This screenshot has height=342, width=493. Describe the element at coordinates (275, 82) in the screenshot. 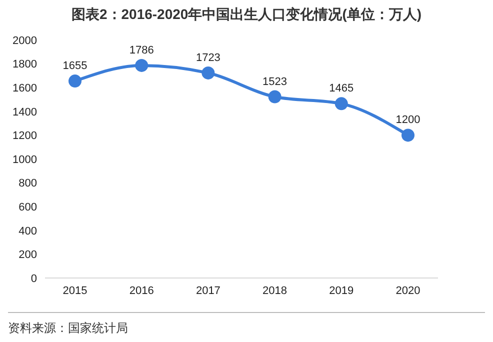

I see `data-label: 1523` at that location.